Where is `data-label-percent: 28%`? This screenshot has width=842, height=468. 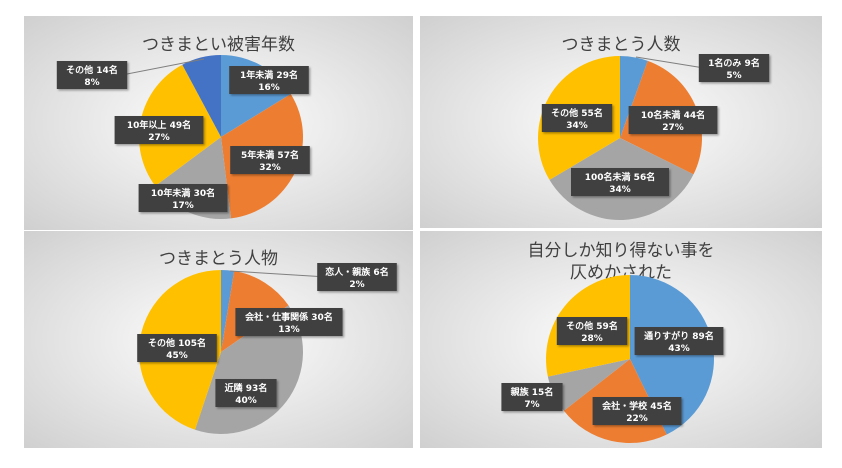
data-label-percent: 28% is located at coordinates (592, 339).